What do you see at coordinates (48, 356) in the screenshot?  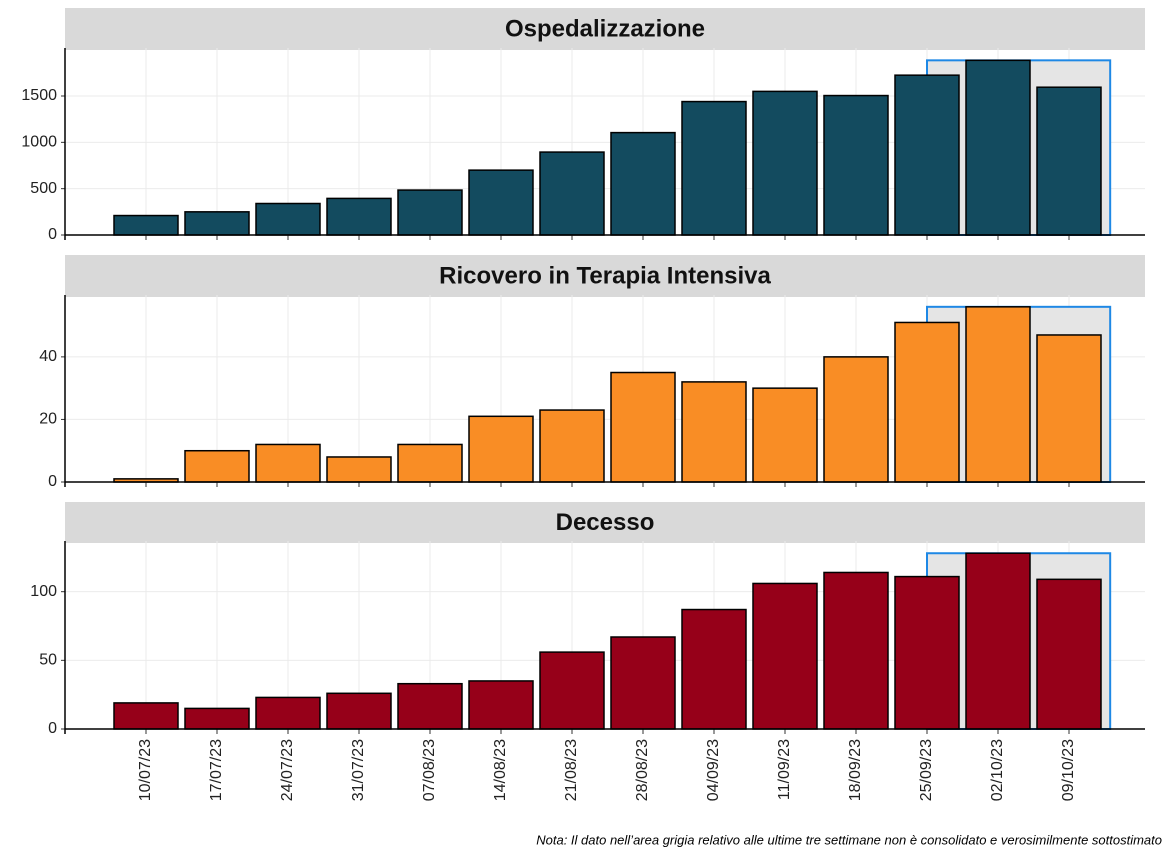 I see `y-tick-label: 40` at bounding box center [48, 356].